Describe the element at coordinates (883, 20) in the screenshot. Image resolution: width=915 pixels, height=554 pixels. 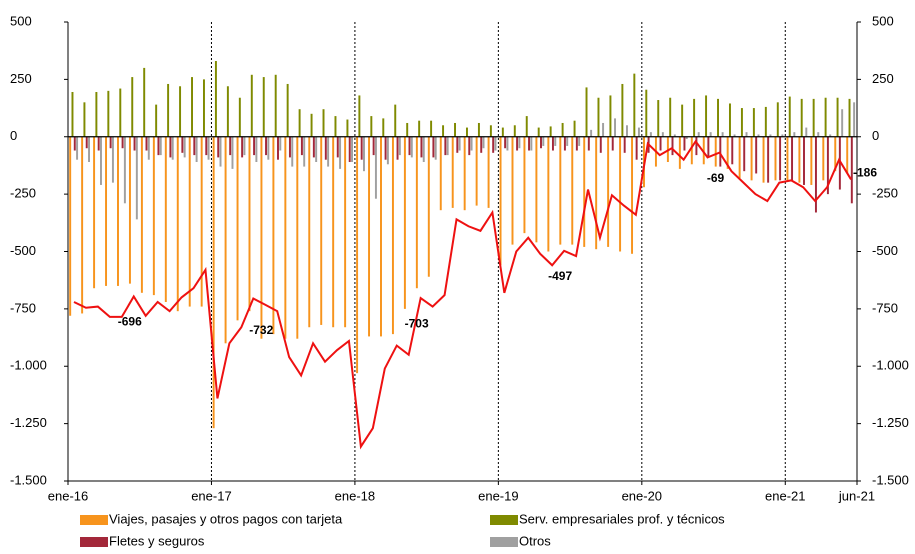
I see `y2-tick-label: 500` at that location.